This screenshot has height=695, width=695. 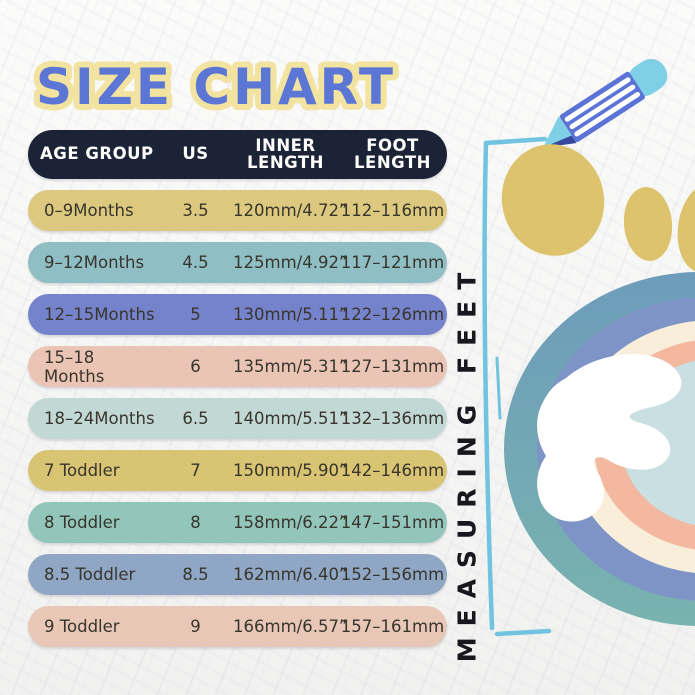 I want to click on row-age-group: 8 Toddler, so click(x=82, y=522).